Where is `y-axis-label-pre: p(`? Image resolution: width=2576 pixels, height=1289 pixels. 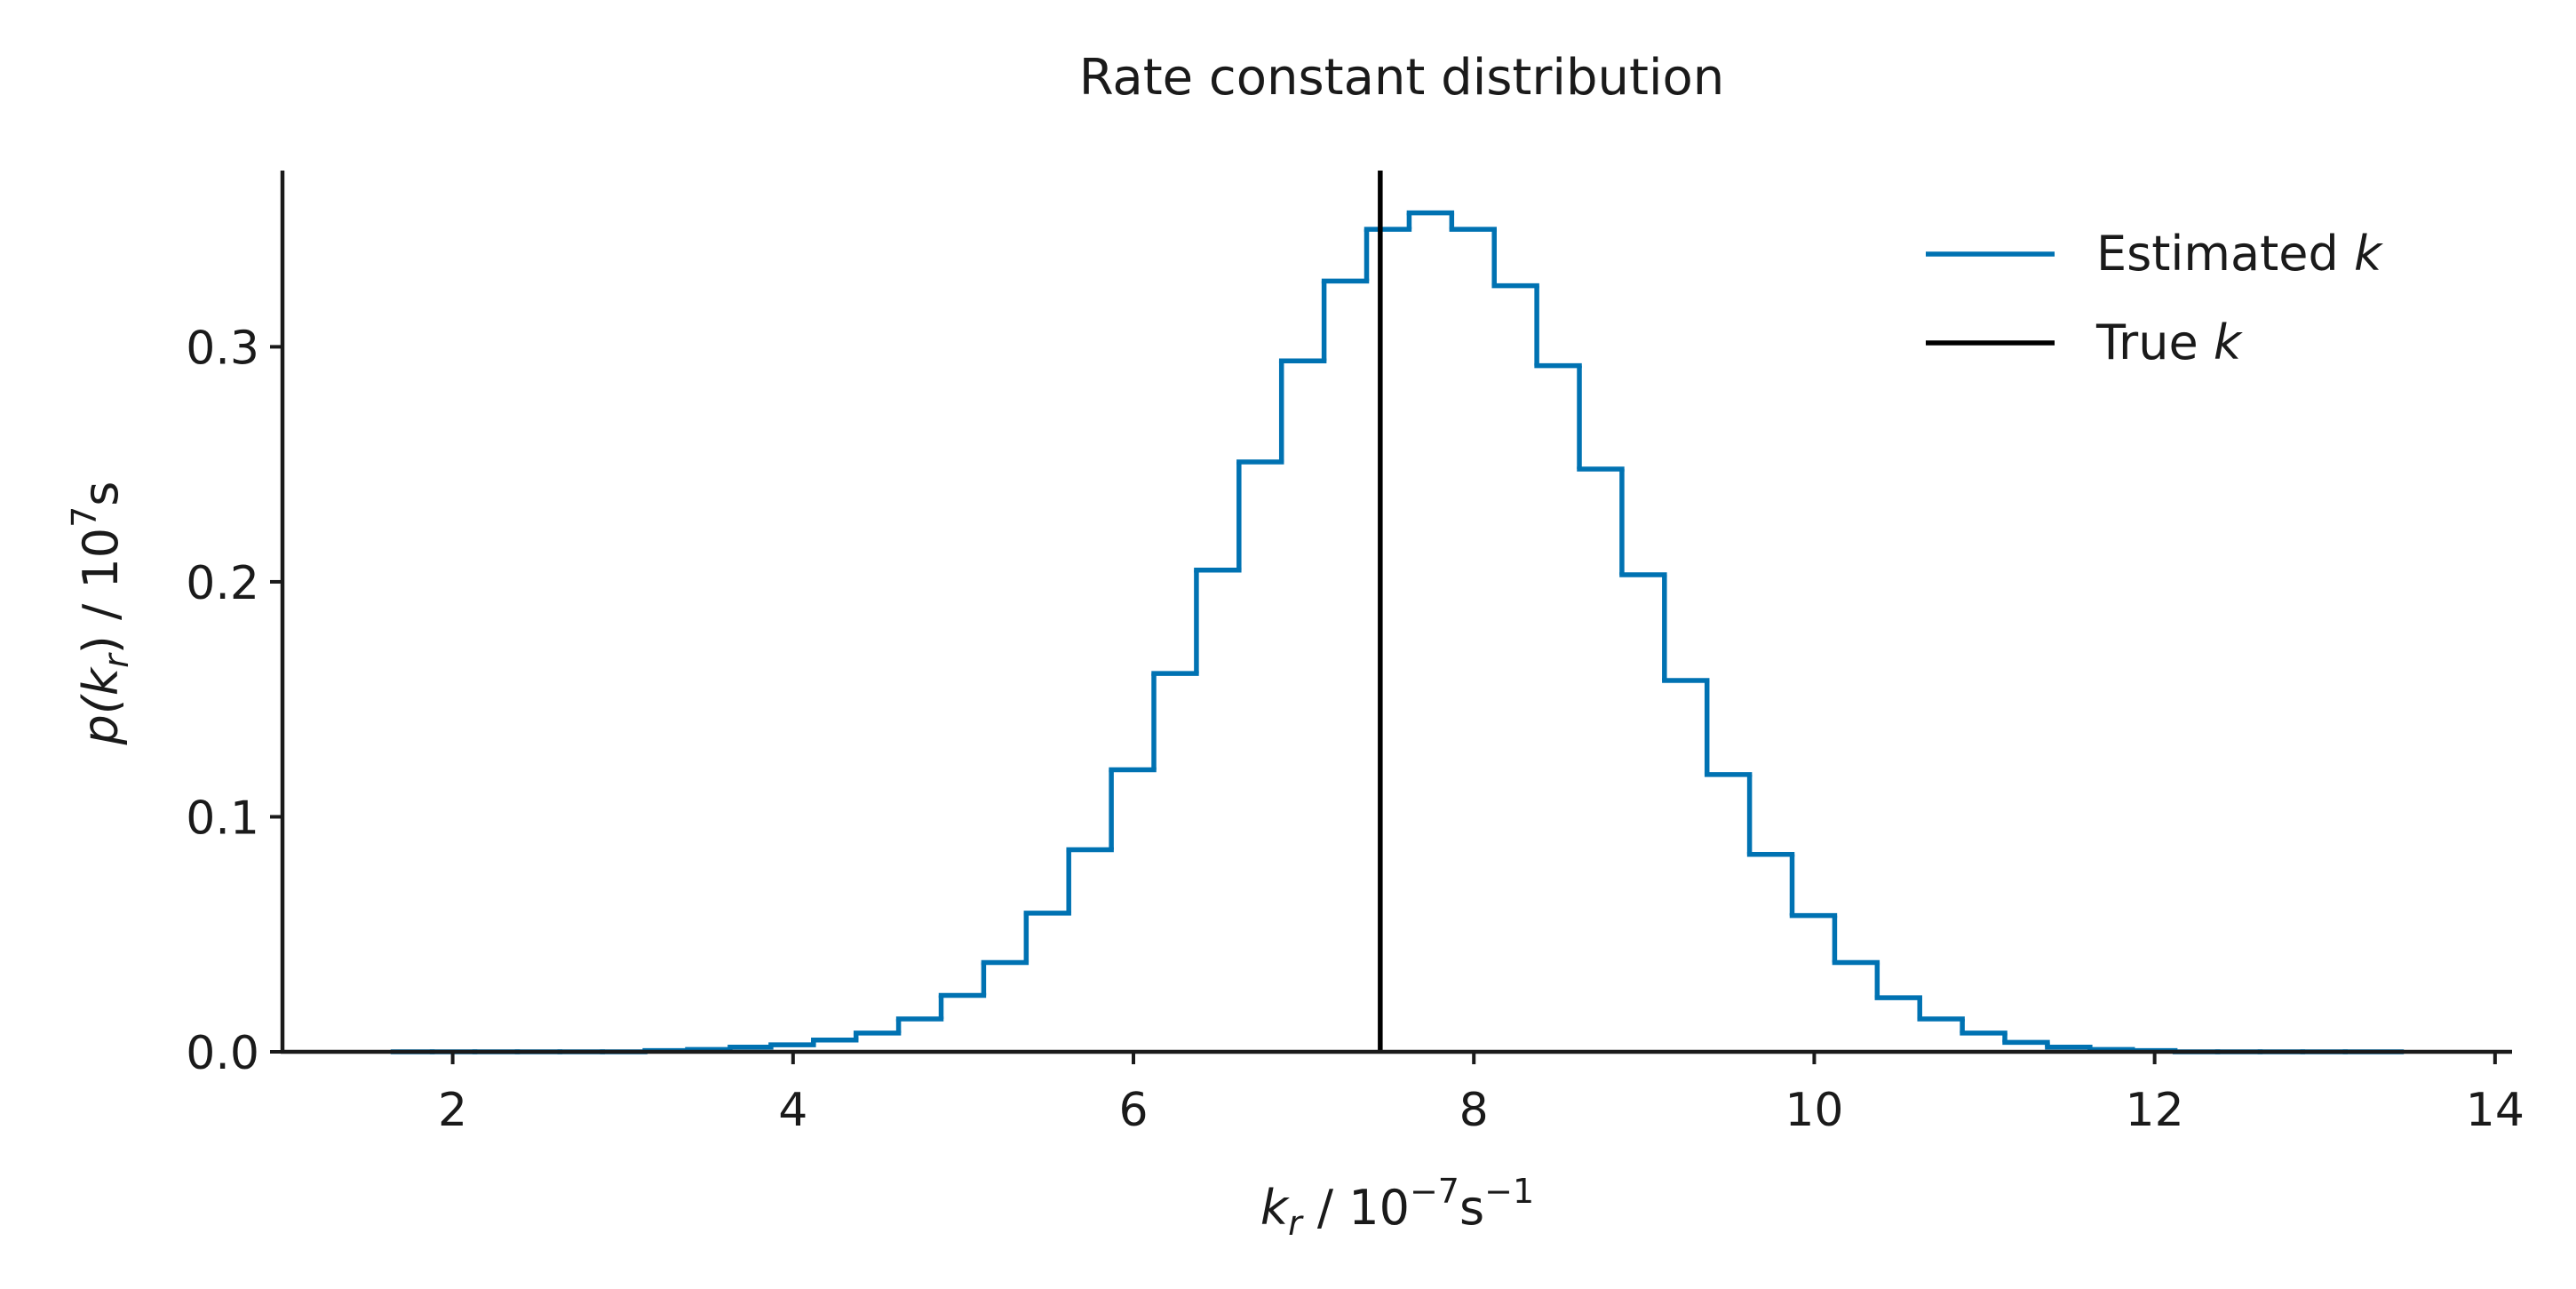 y-axis-label-pre: p( is located at coordinates (101, 719).